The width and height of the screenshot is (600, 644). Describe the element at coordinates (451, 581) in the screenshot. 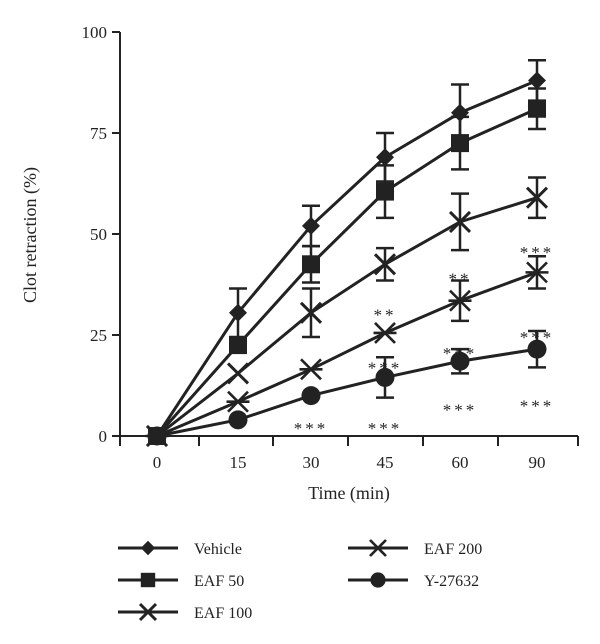

I see `legend-label: Y-27632` at that location.